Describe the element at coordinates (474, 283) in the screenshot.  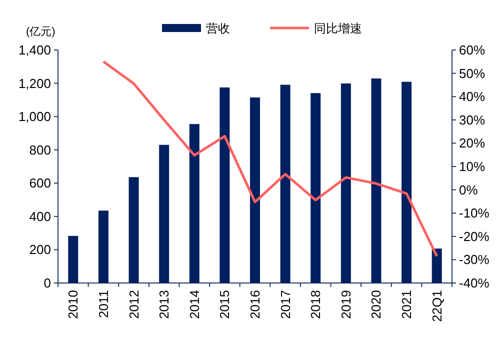
I see `y2-tick-label: -40%` at that location.